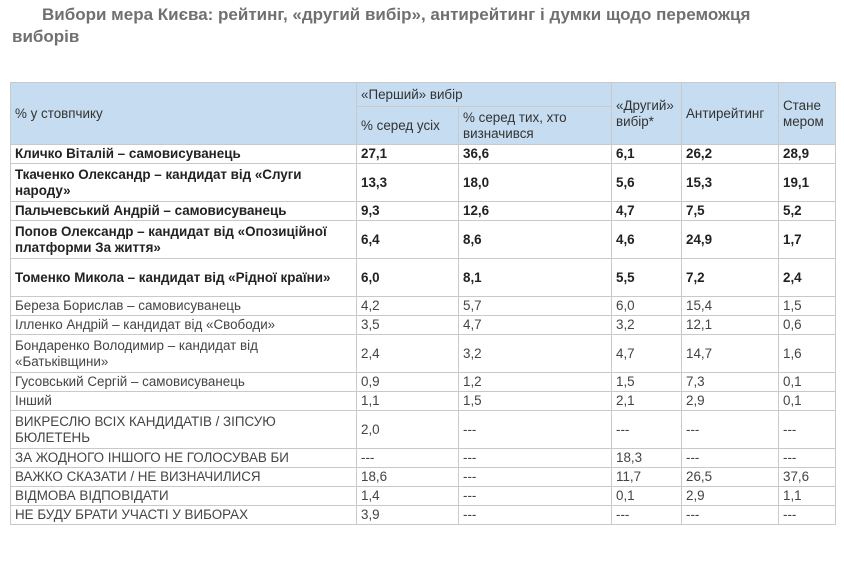 The image size is (844, 571). I want to click on will-win-cell: 1,7, so click(807, 239).